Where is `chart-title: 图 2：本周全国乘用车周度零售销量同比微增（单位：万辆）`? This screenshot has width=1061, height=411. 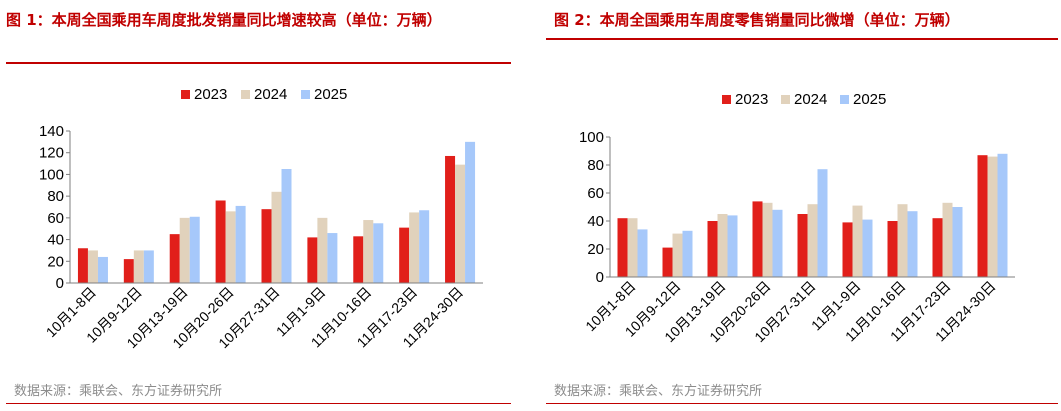 chart-title: 图 2：本周全国乘用车周度零售销量同比微增（单位：万辆） is located at coordinates (757, 20).